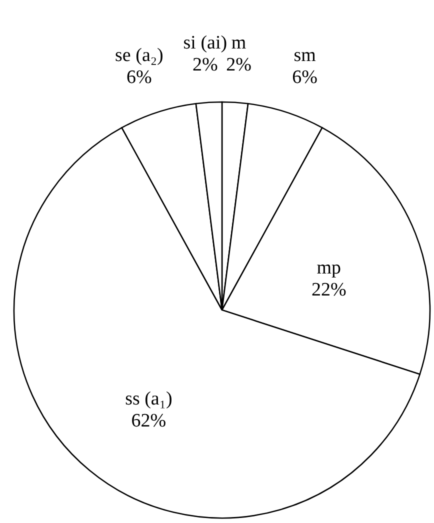  Describe the element at coordinates (205, 43) in the screenshot. I see `slice-label: si (ai)` at that location.